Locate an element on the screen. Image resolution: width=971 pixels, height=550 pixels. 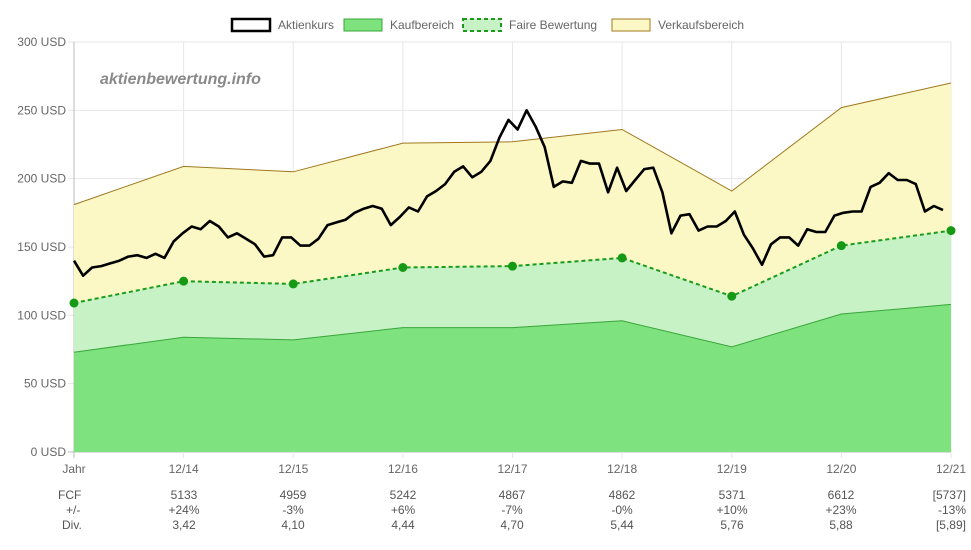
x-tick-label: 12/16 is located at coordinates (403, 469).